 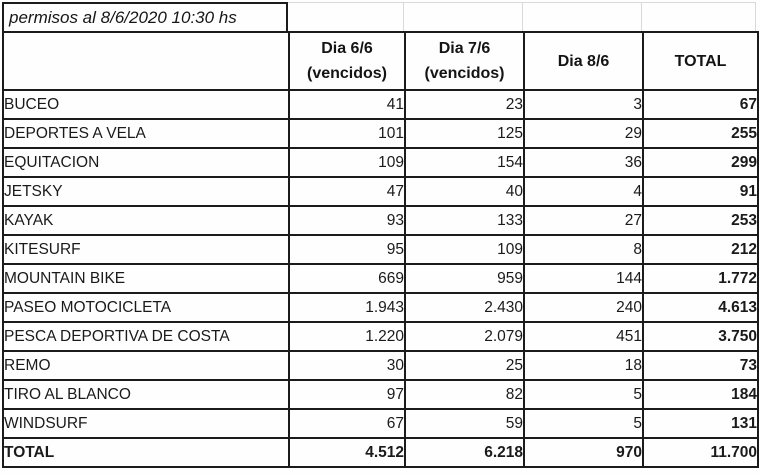 What do you see at coordinates (583, 336) in the screenshot?
I see `value-dia8: 451` at bounding box center [583, 336].